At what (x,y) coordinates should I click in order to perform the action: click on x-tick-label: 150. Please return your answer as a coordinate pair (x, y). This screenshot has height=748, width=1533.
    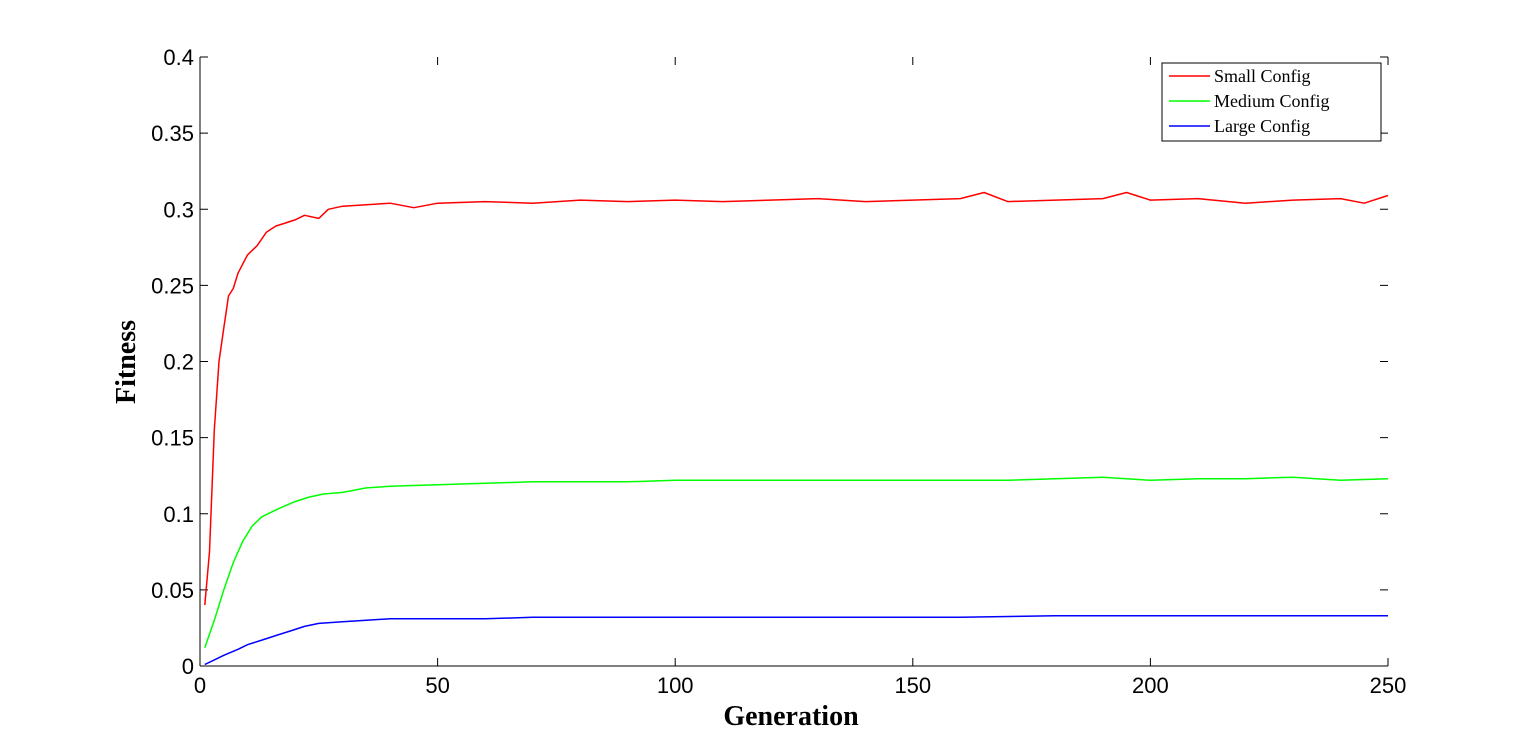
    Looking at the image, I should click on (912, 685).